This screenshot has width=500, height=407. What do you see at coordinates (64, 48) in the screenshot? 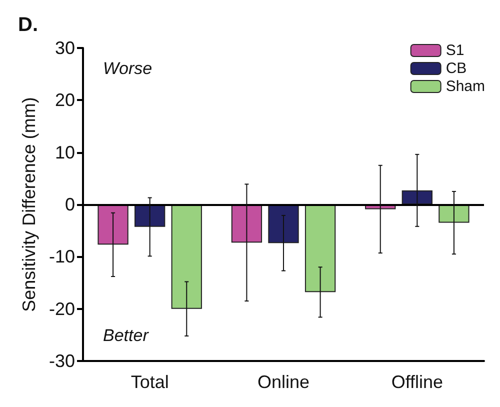
I see `y-tick-label: 30` at bounding box center [64, 48].